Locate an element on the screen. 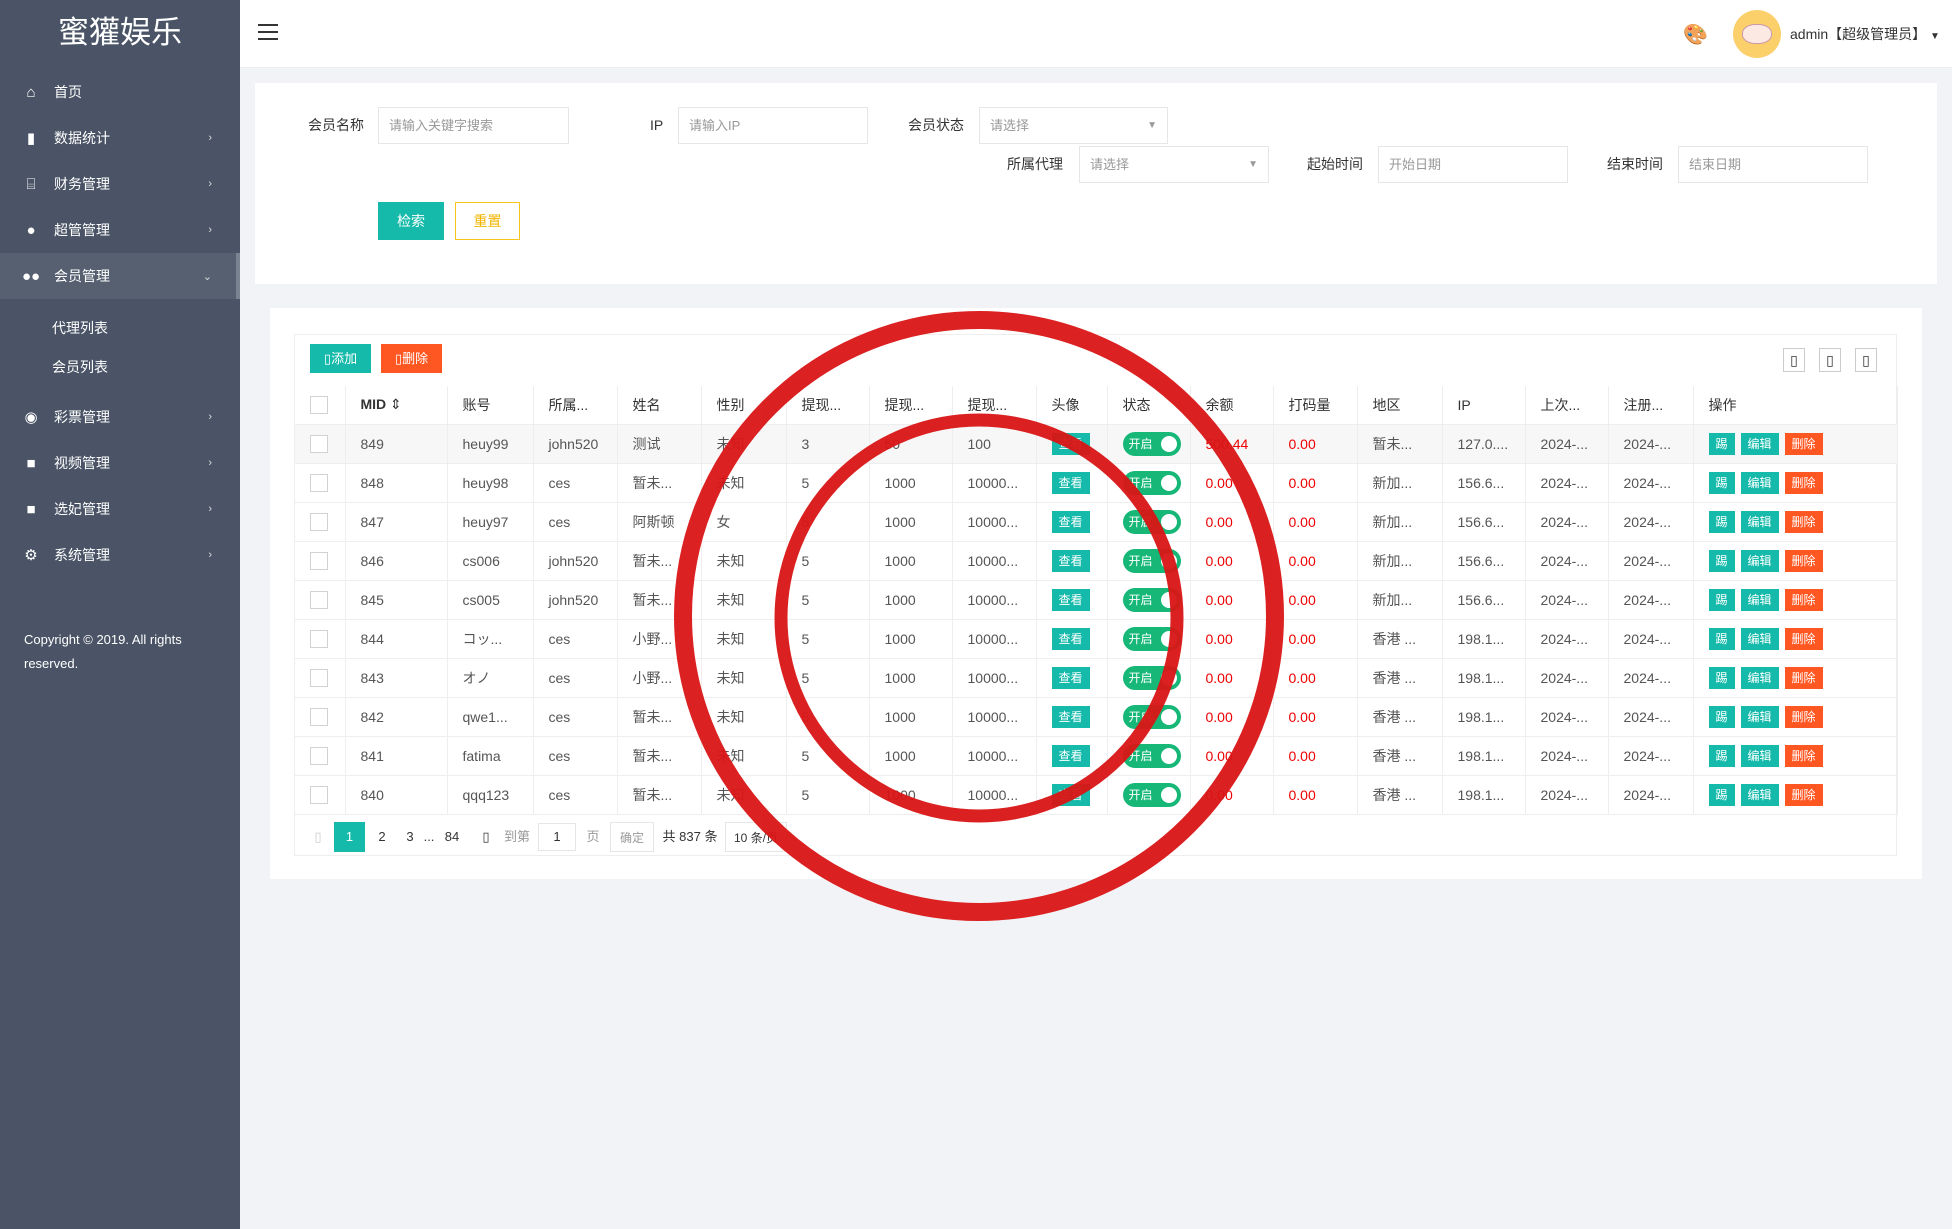  agent-select: 请选择 ▼ is located at coordinates (1174, 164).